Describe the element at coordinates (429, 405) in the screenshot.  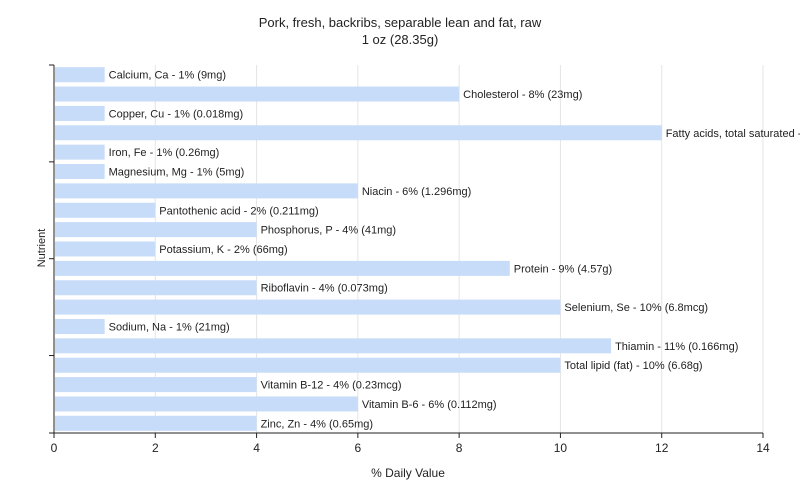
I see `bar-label: Vitamin B-6 - 6% (0.112mg)` at that location.